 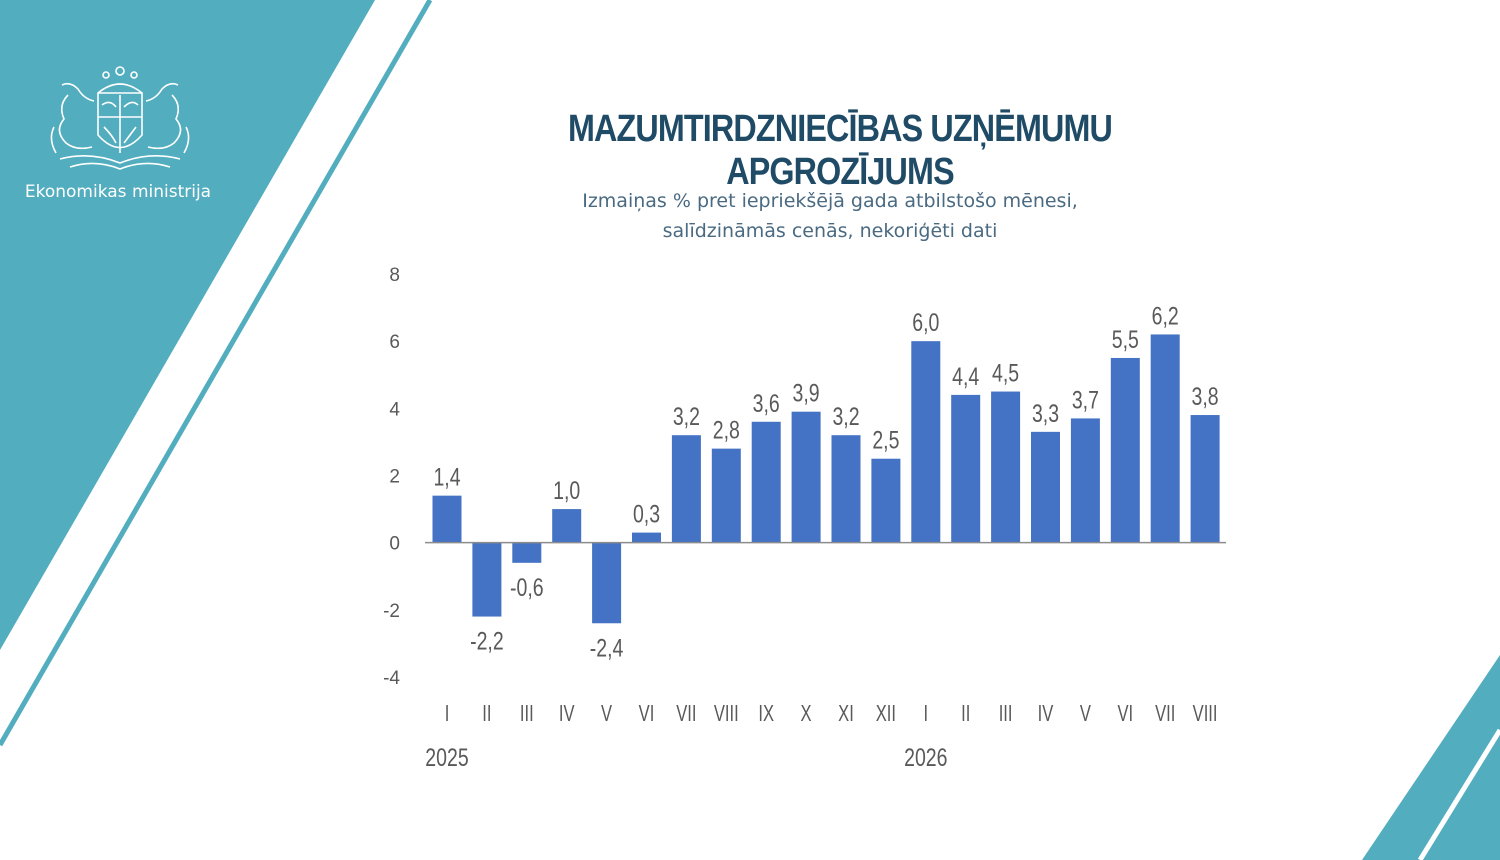 I want to click on data-label: 4,4, so click(x=965, y=377).